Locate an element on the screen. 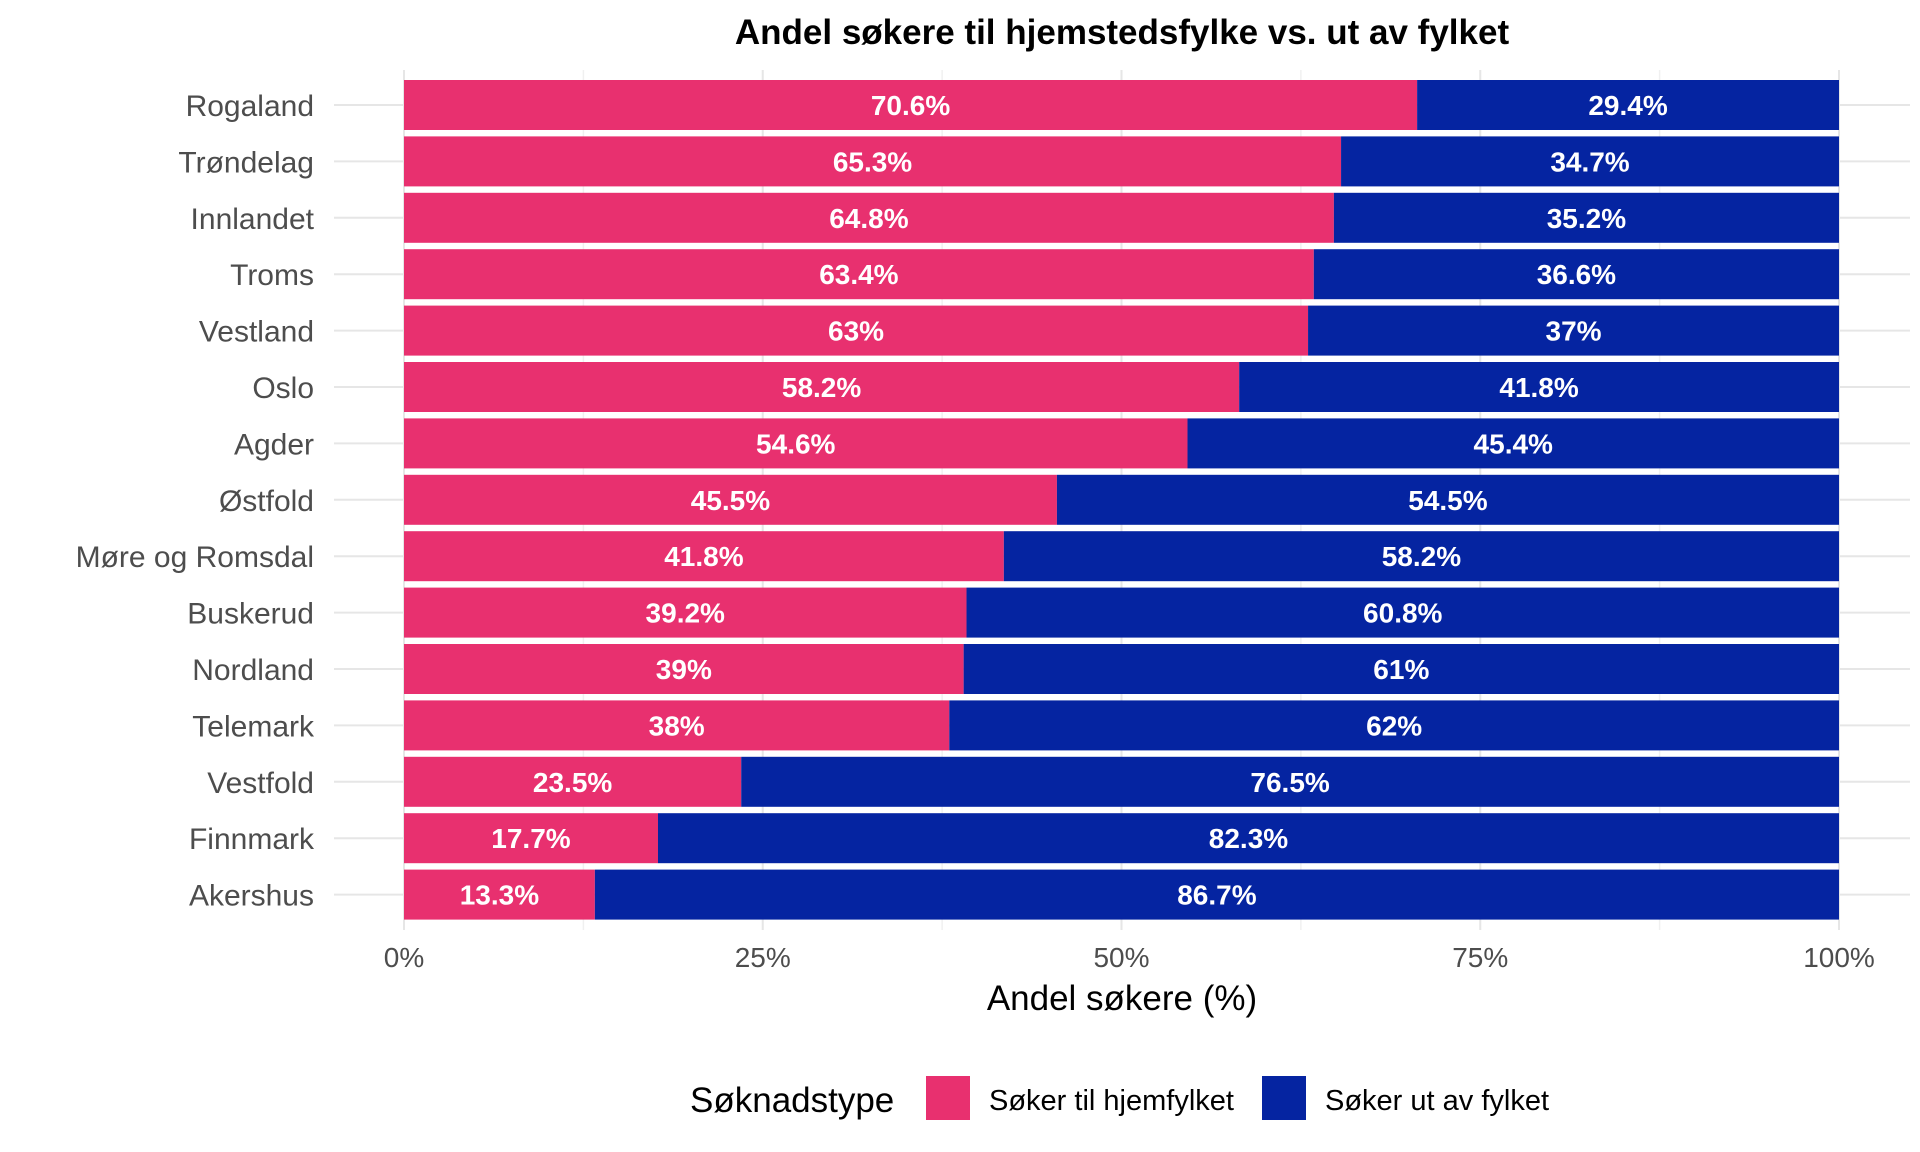 This screenshot has height=1152, width=1920. bar-label-buskerud-hjemfylket: 39.2% is located at coordinates (685, 613).